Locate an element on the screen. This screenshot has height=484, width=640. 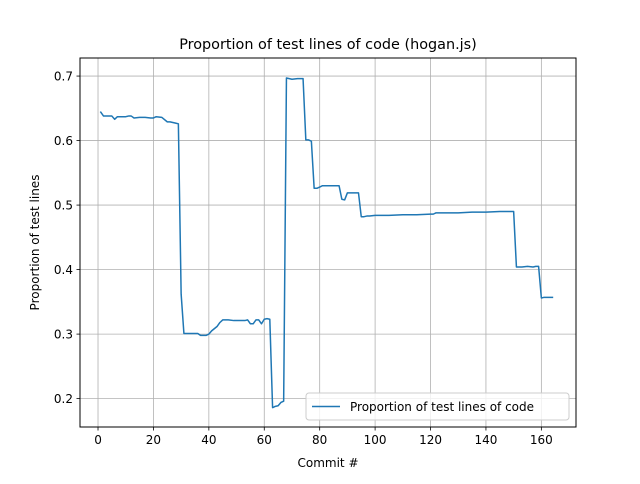
x-axis-label: Commit # is located at coordinates (327, 463).